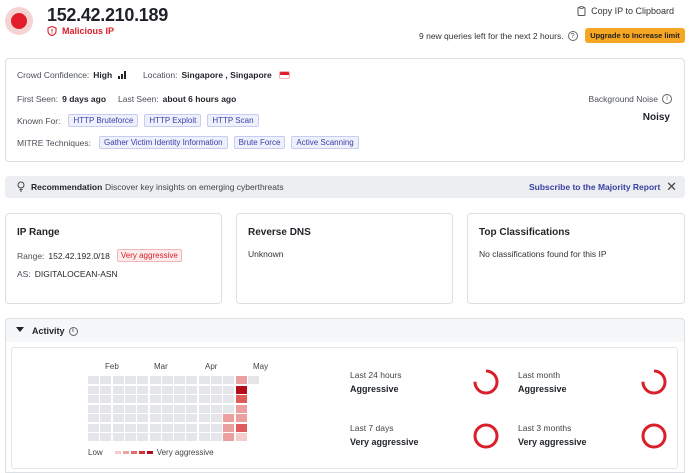  I want to click on tag-active-scanning: Active Scanning, so click(325, 142).